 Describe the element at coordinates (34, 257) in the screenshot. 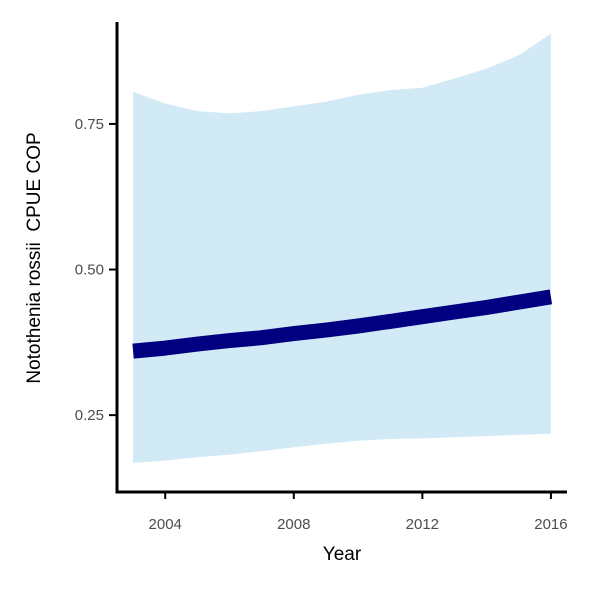

I see `y-axis-title: Notothenia rossii CPUE COP` at that location.